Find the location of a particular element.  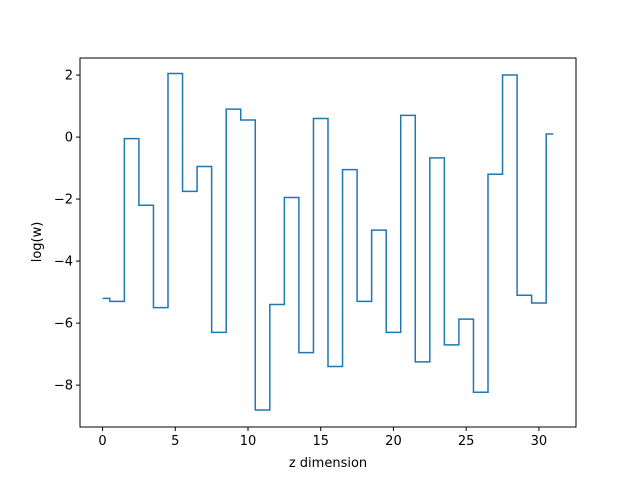

x-tick-label: 5 is located at coordinates (175, 441).